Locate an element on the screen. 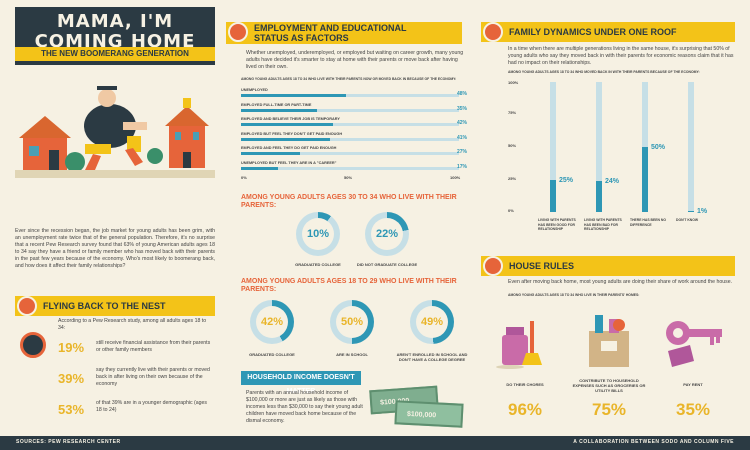 This screenshot has width=750, height=450. age18-ring-3: 49% is located at coordinates (432, 322).